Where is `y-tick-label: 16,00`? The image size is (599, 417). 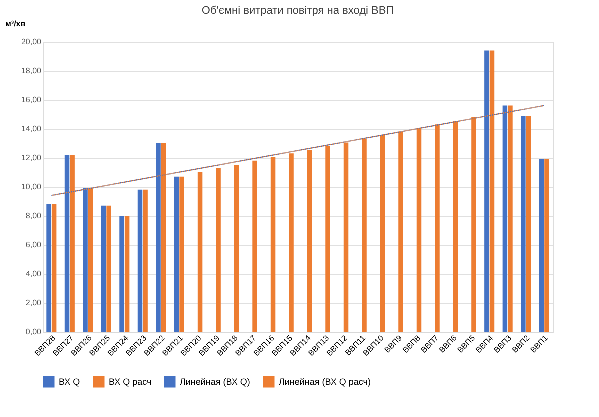
y-tick-label: 16,00 is located at coordinates (31, 100).